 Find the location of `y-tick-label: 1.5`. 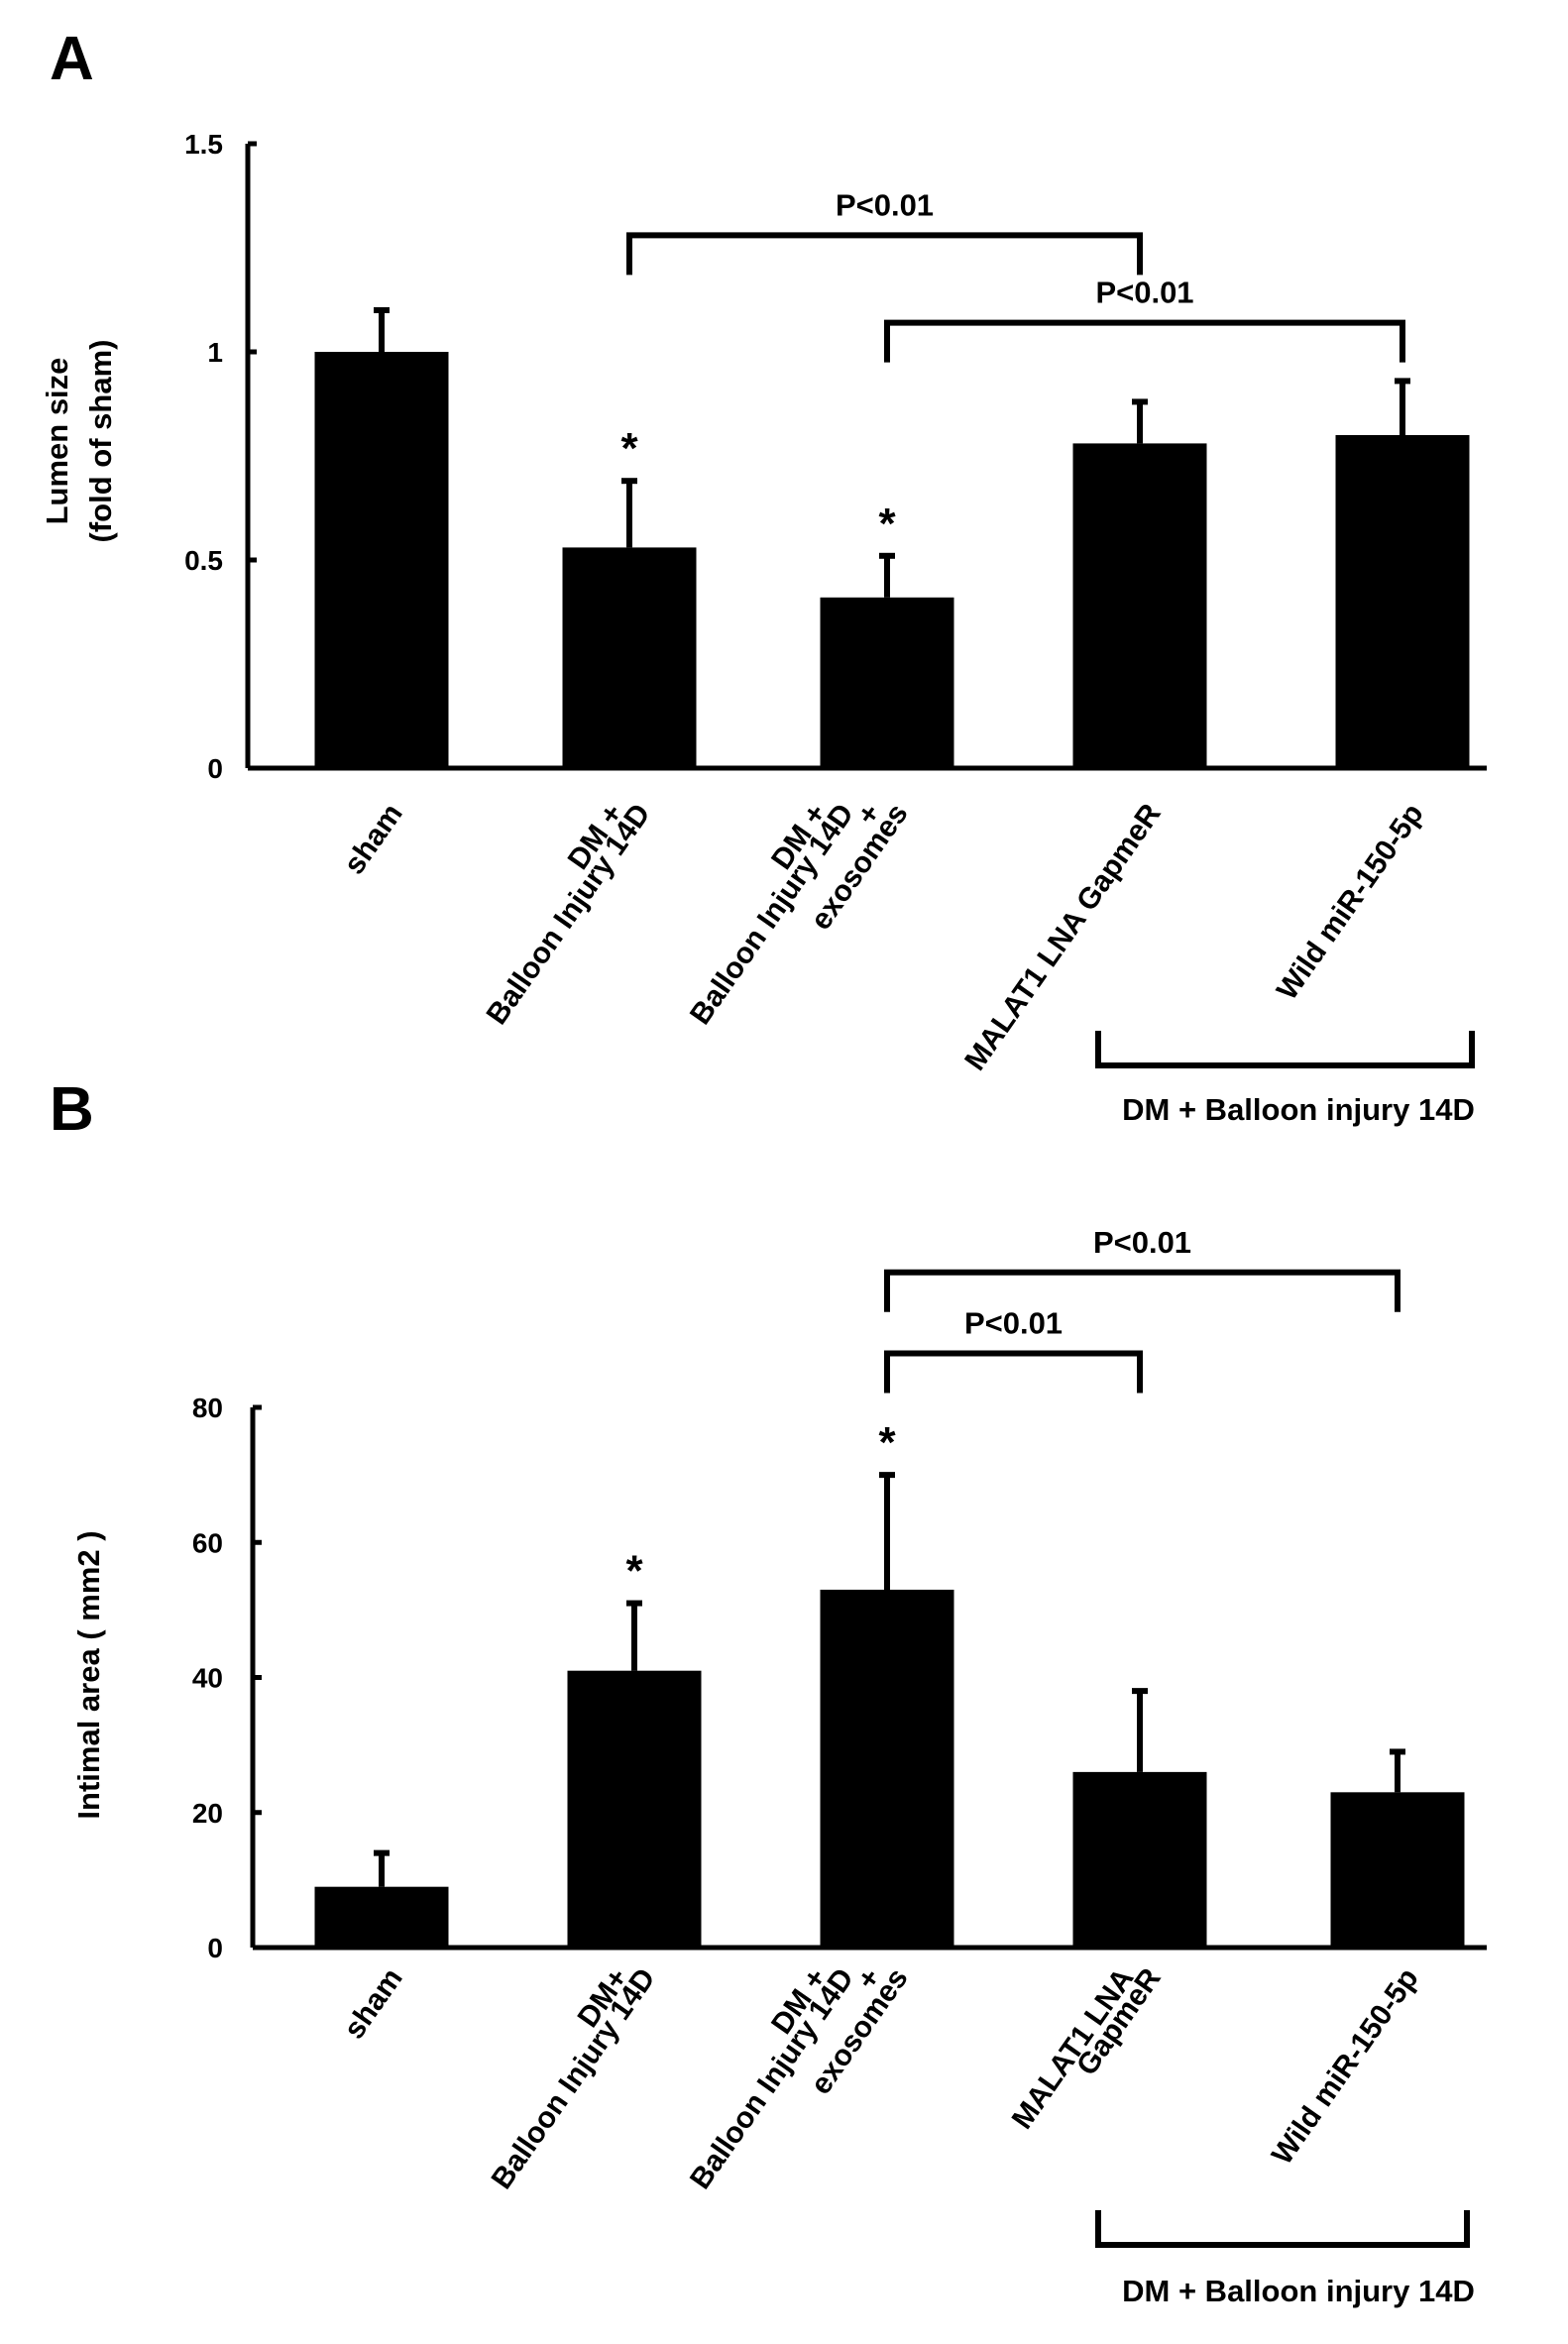

y-tick-label: 1.5 is located at coordinates (203, 144).